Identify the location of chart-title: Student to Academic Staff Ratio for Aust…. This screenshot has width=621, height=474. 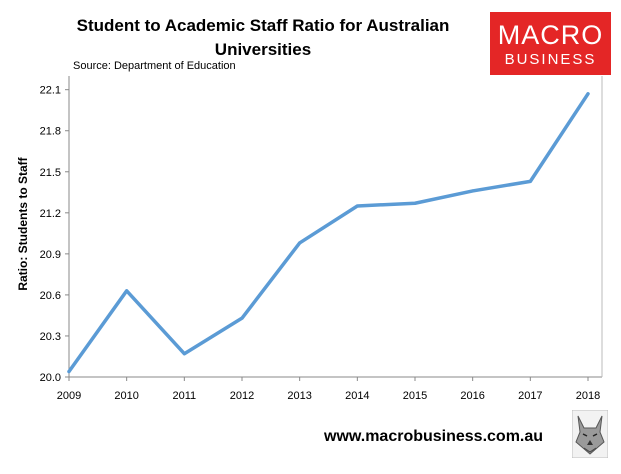
(263, 37).